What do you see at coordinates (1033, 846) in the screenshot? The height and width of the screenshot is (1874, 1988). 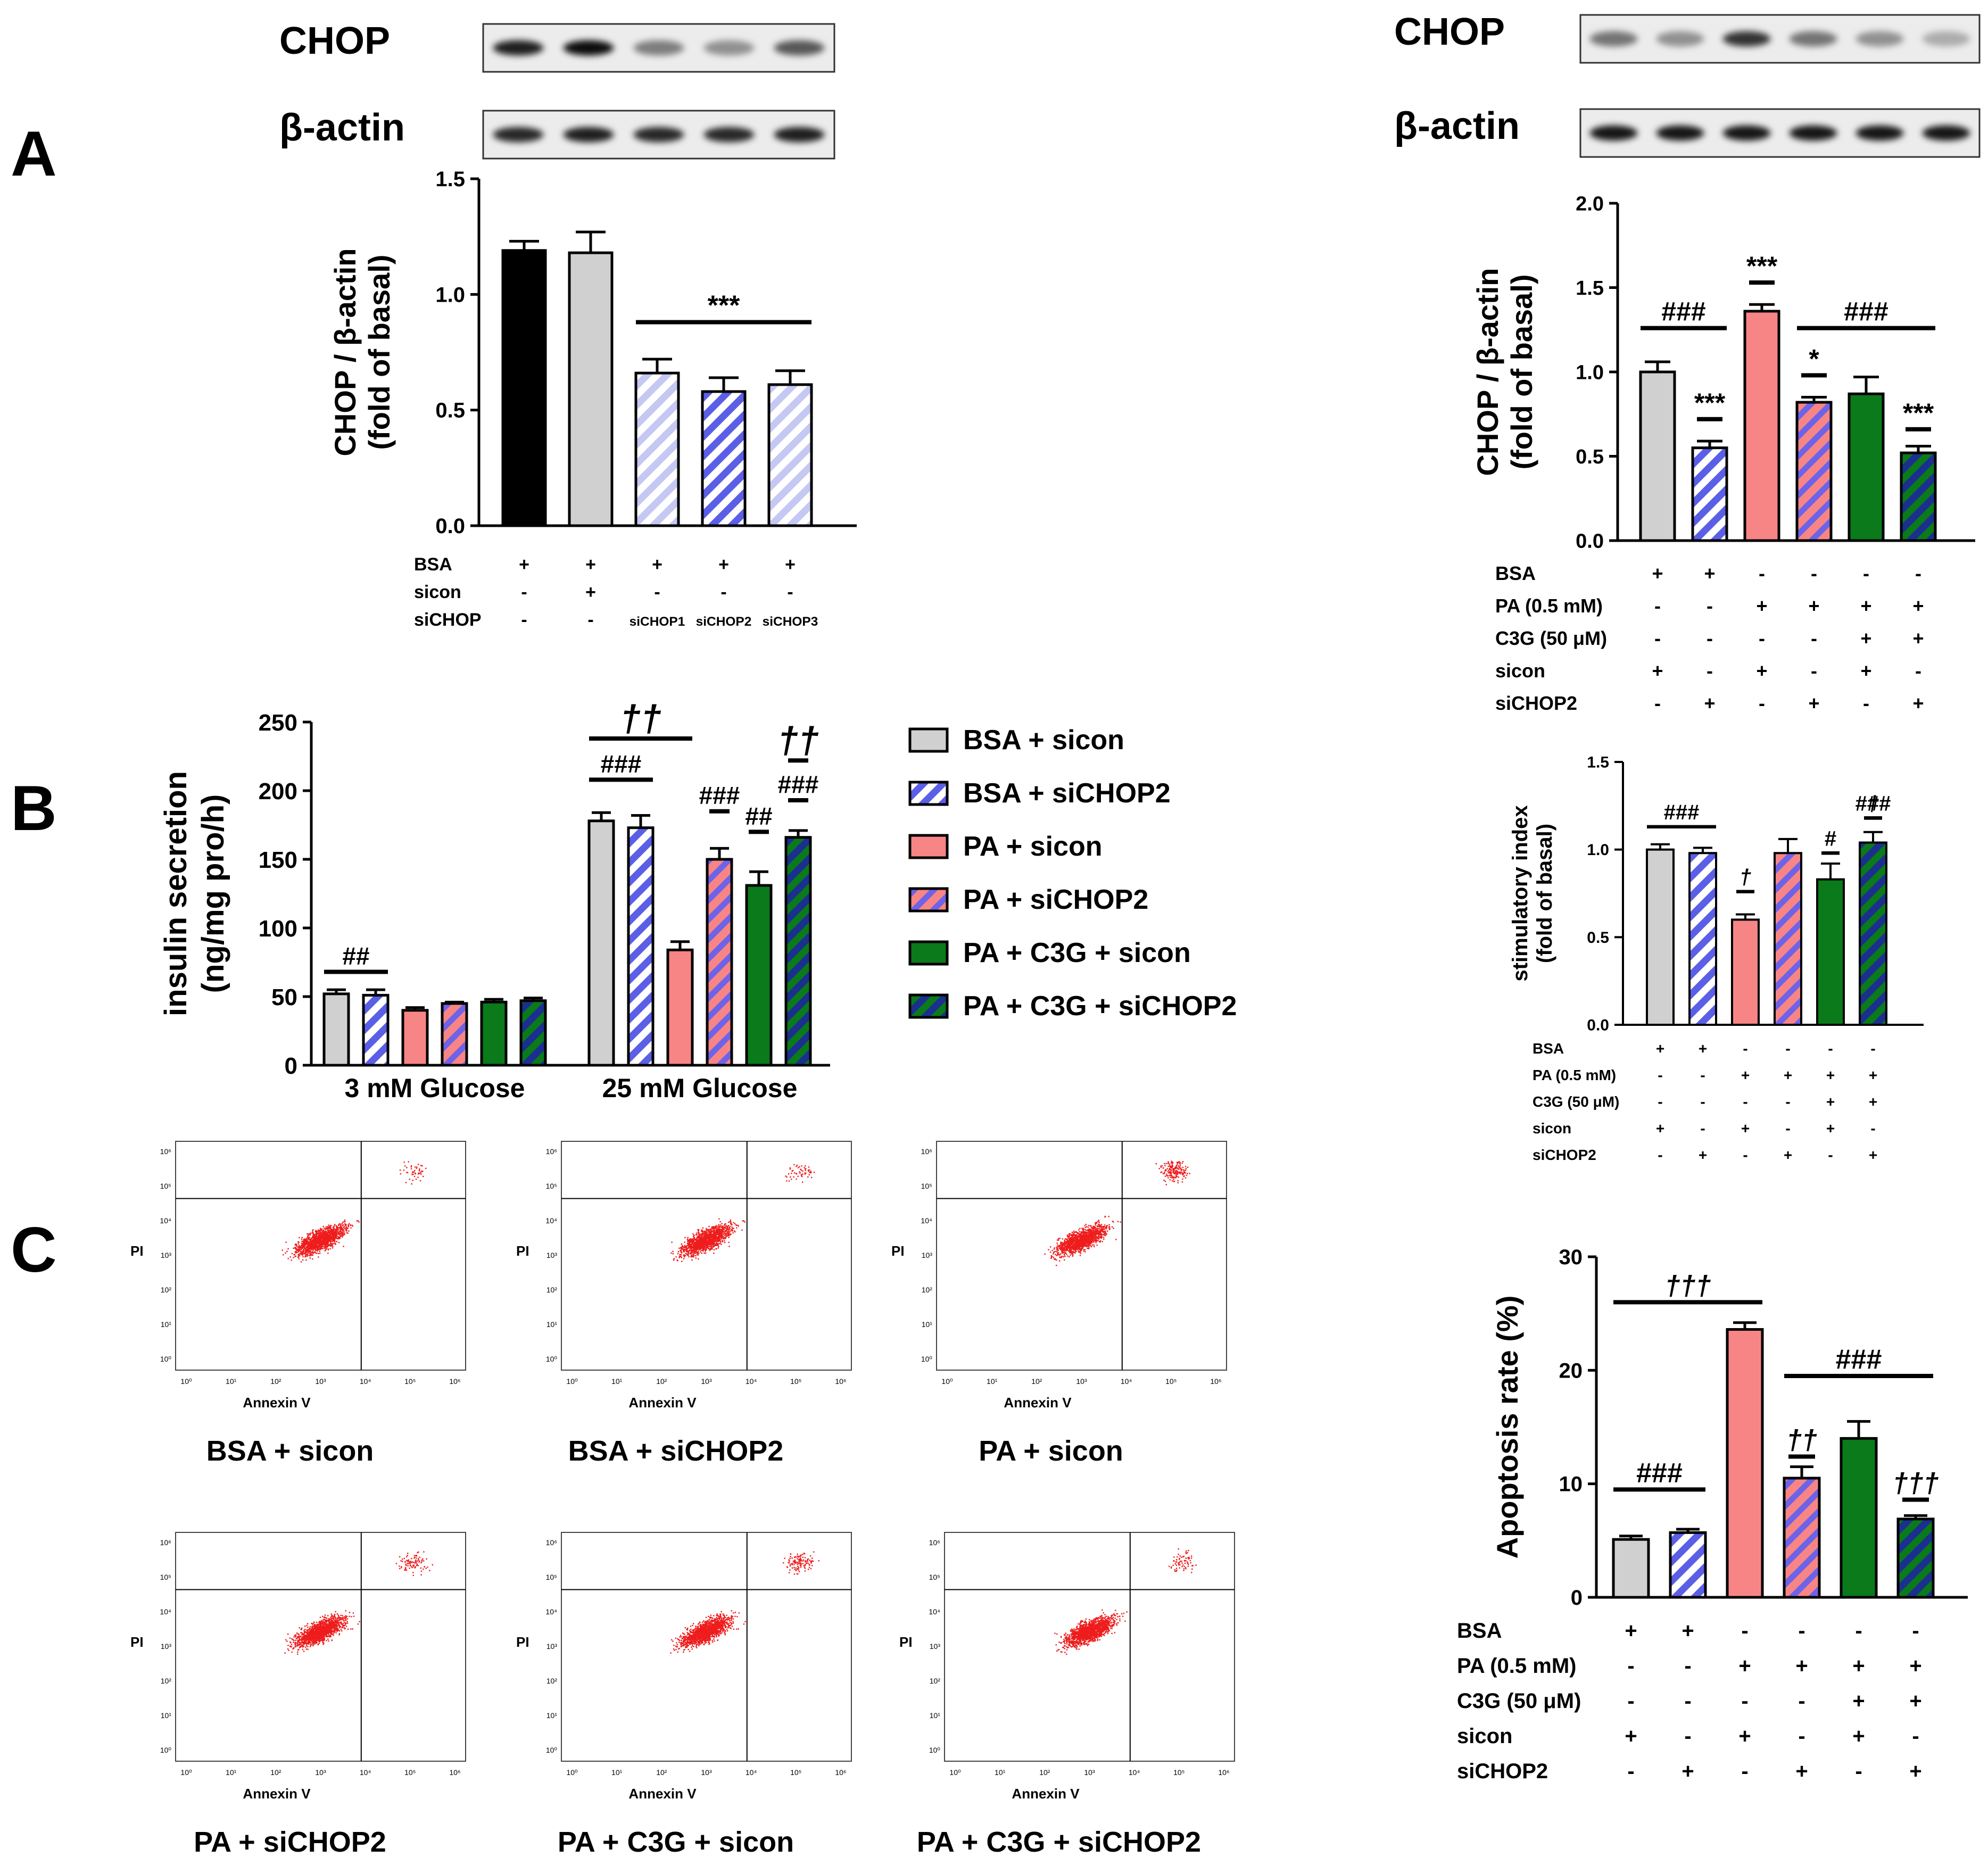 I see `legend-label: PA + sicon` at bounding box center [1033, 846].